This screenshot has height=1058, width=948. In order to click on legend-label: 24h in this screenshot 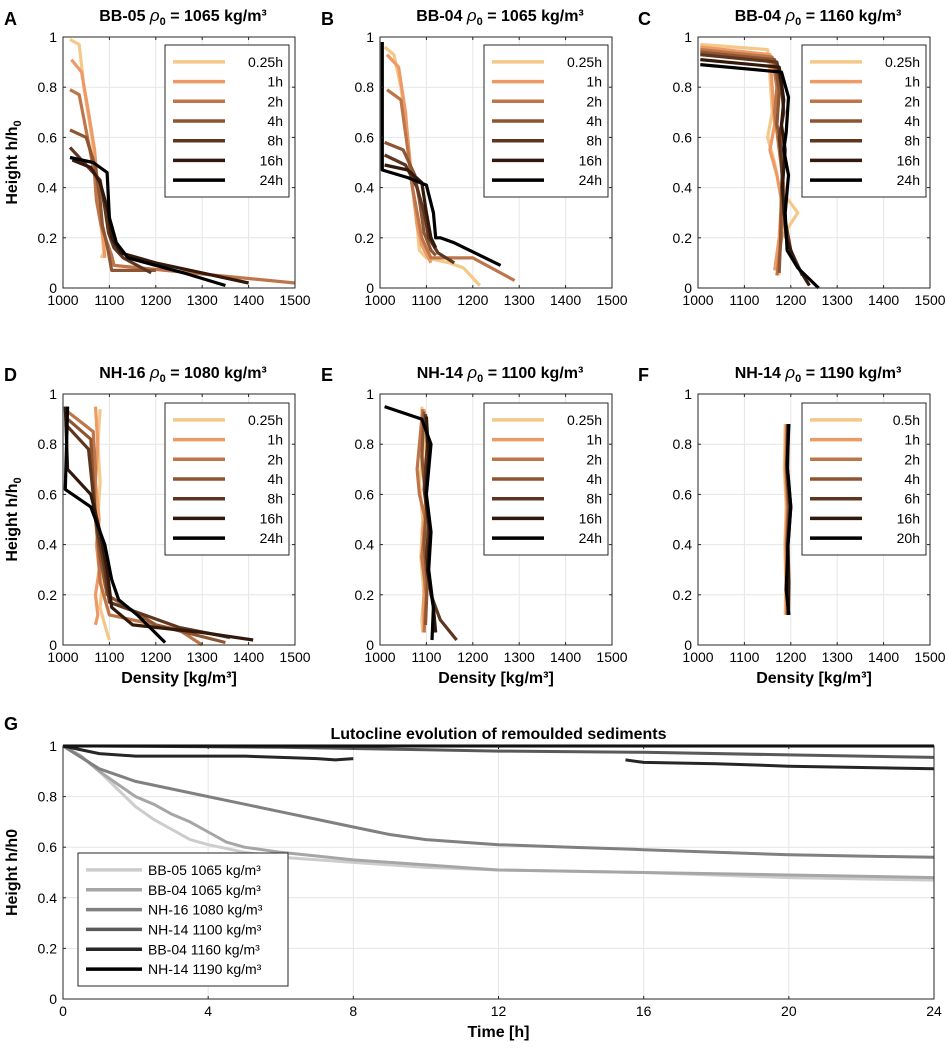, I will do `click(271, 538)`.